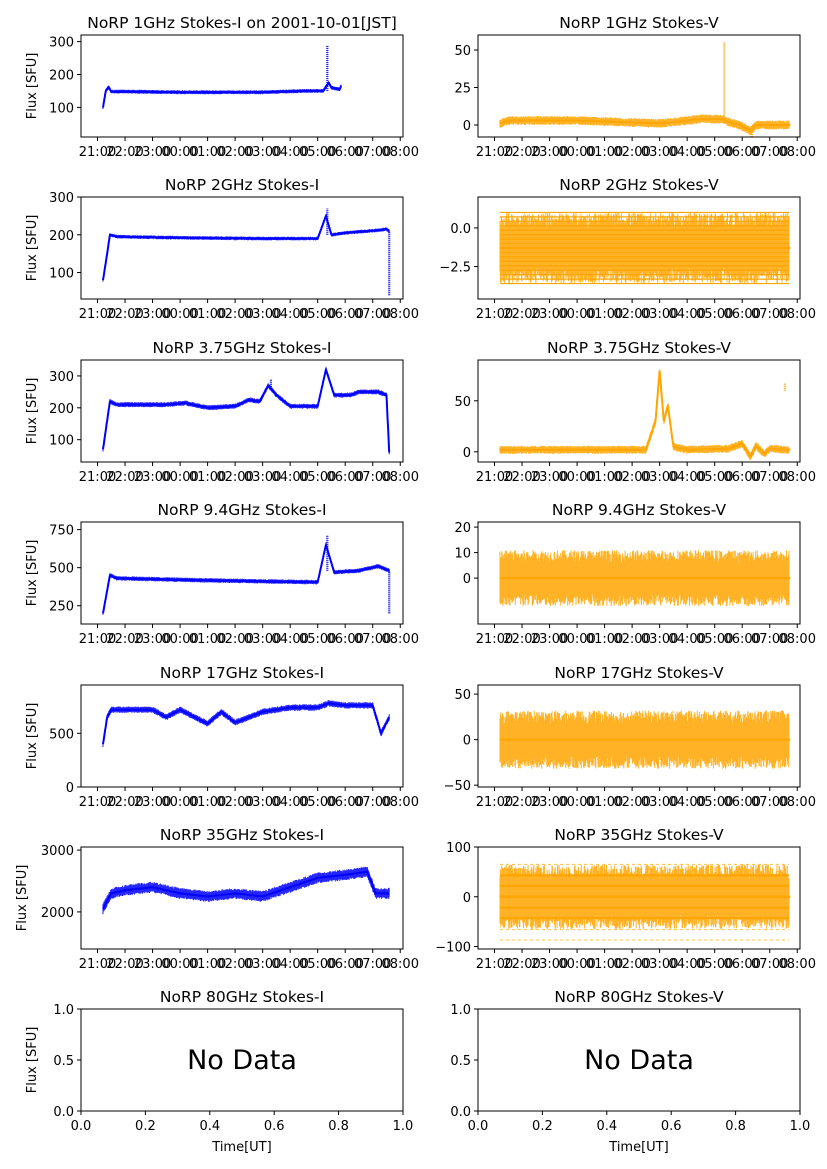 Image resolution: width=827 pixels, height=1169 pixels. Describe the element at coordinates (460, 1061) in the screenshot. I see `y-tick-label: 0.5` at that location.